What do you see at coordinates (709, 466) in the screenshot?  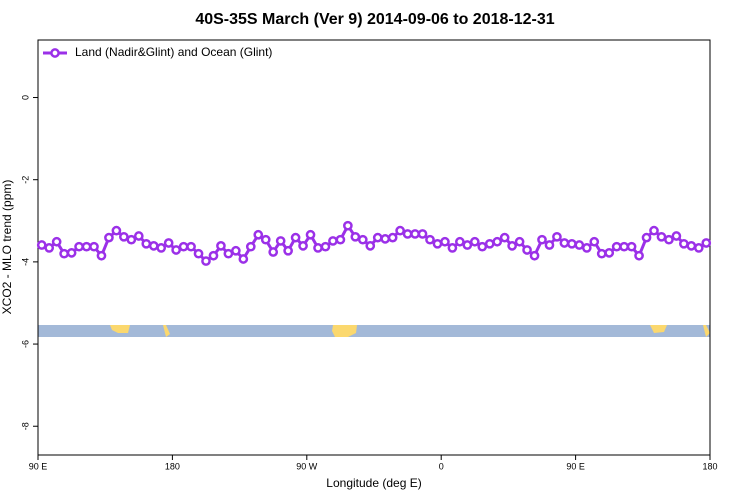 I see `x-tick-label: 180` at bounding box center [709, 466].